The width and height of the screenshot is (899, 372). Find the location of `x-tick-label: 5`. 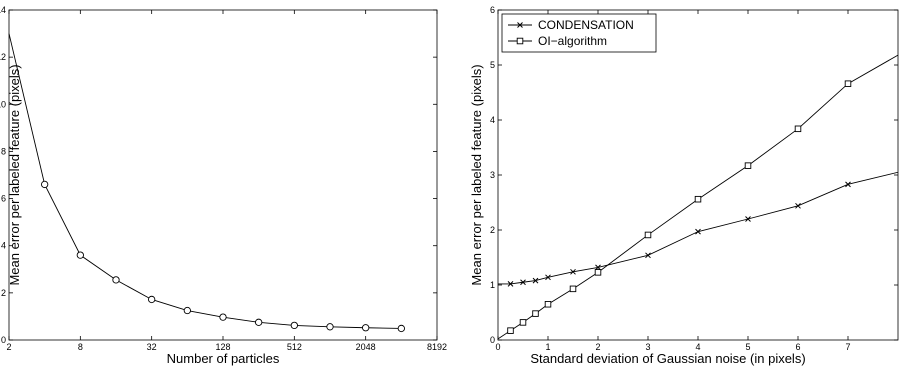

x-tick-label: 5 is located at coordinates (747, 347).